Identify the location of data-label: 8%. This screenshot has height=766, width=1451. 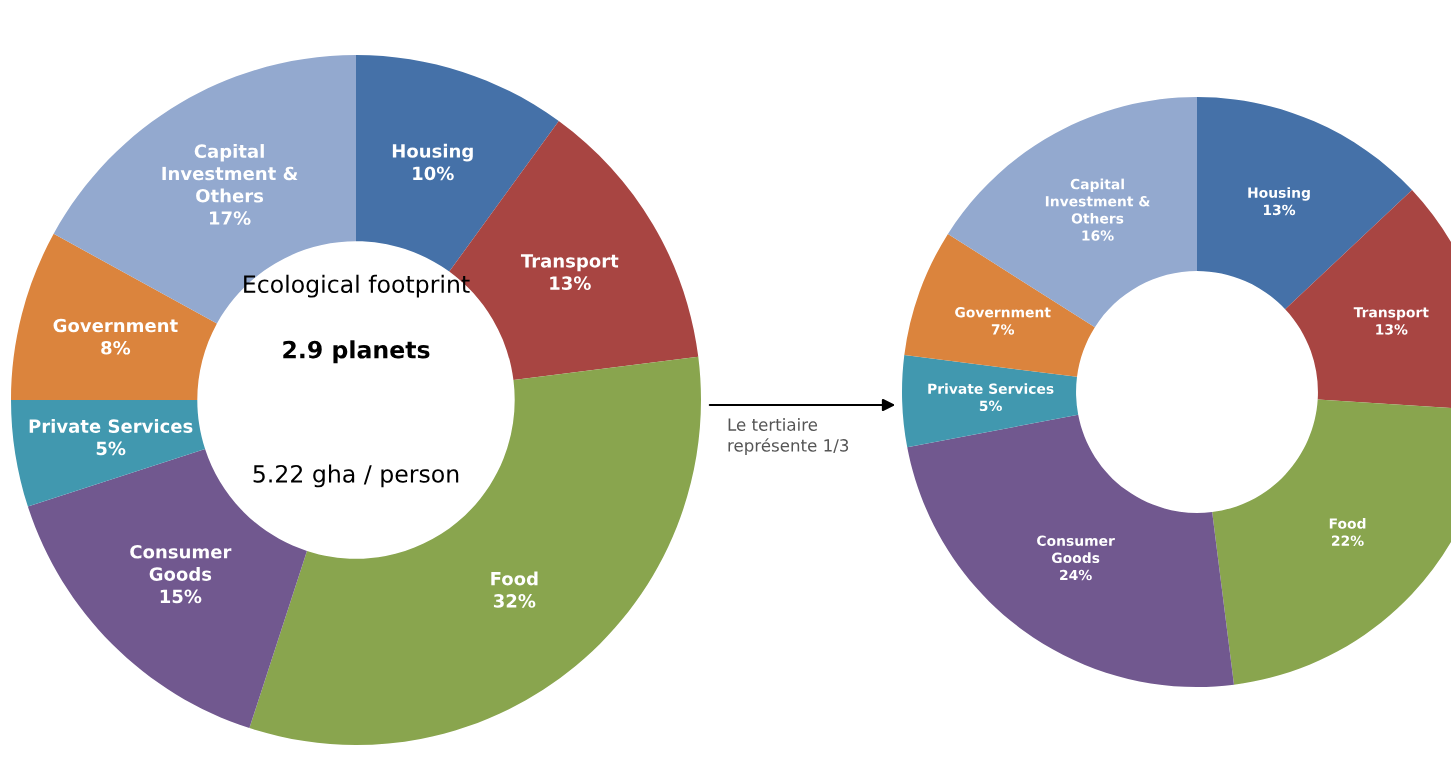
(116, 347).